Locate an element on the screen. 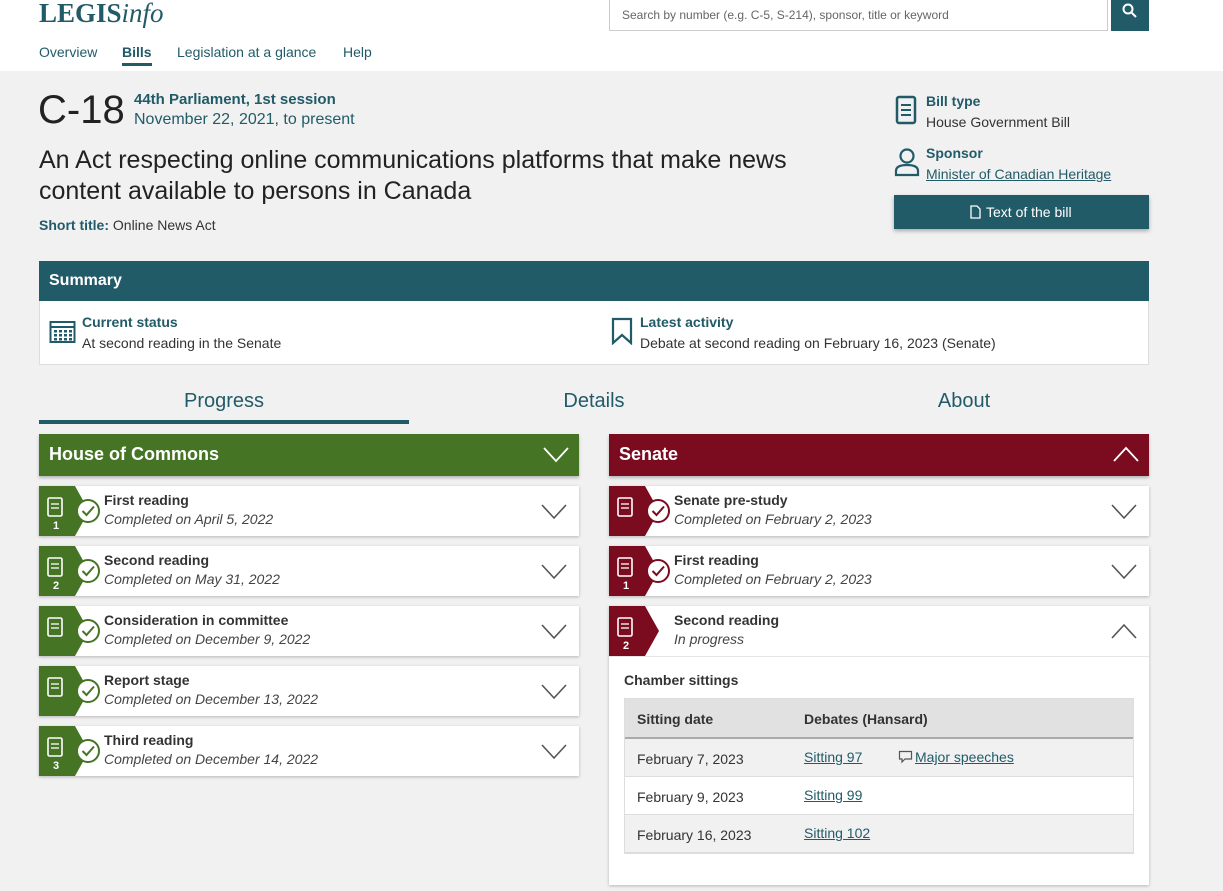 Image resolution: width=1223 pixels, height=891 pixels. stage-status: Completed on December 13, 2022 is located at coordinates (211, 699).